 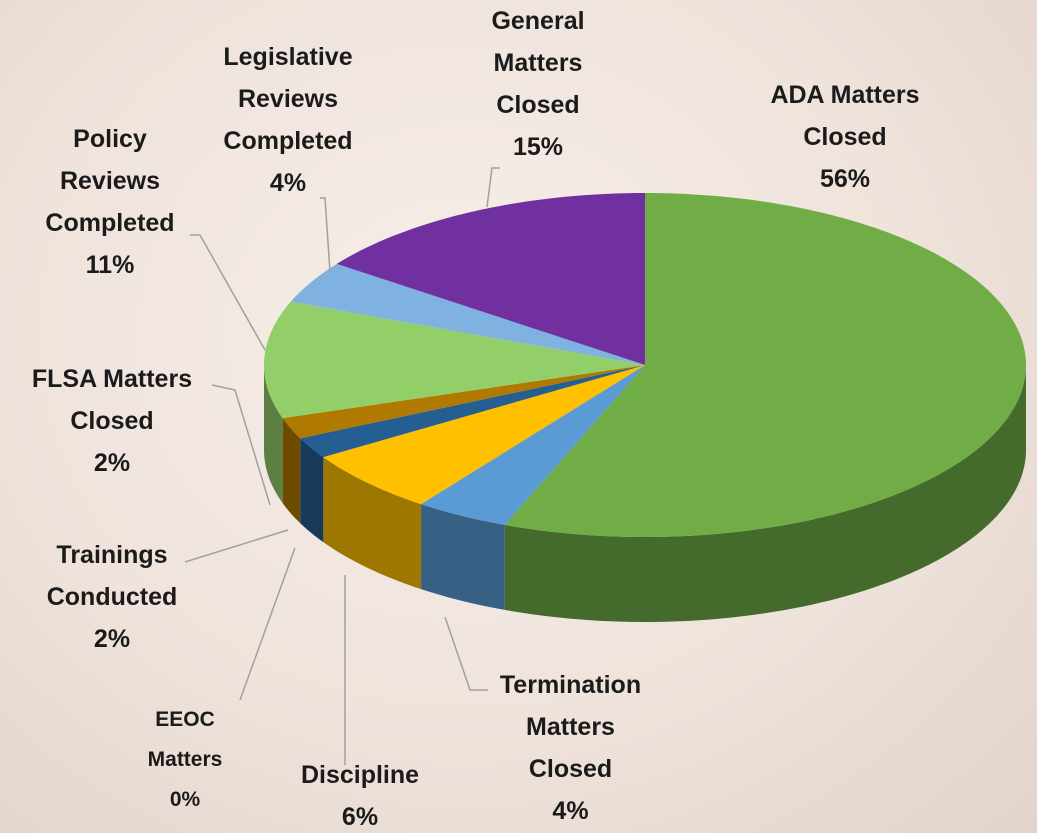 I want to click on category-label: Legislative Reviews Completed, so click(x=288, y=99).